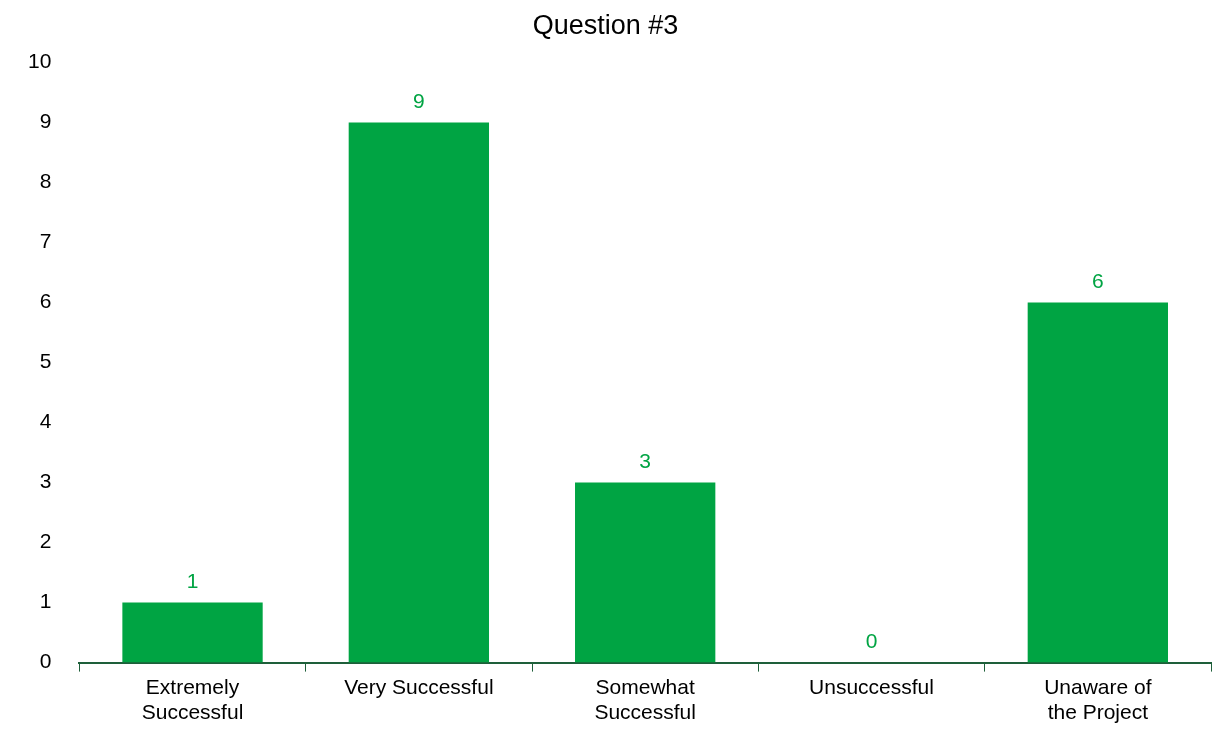 The height and width of the screenshot is (730, 1215). I want to click on y-tick-label: 10, so click(40, 61).